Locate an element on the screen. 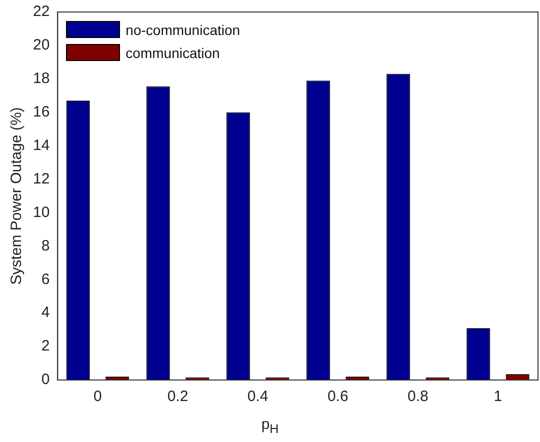 The width and height of the screenshot is (540, 442). x-tick-label: 0 is located at coordinates (98, 397).